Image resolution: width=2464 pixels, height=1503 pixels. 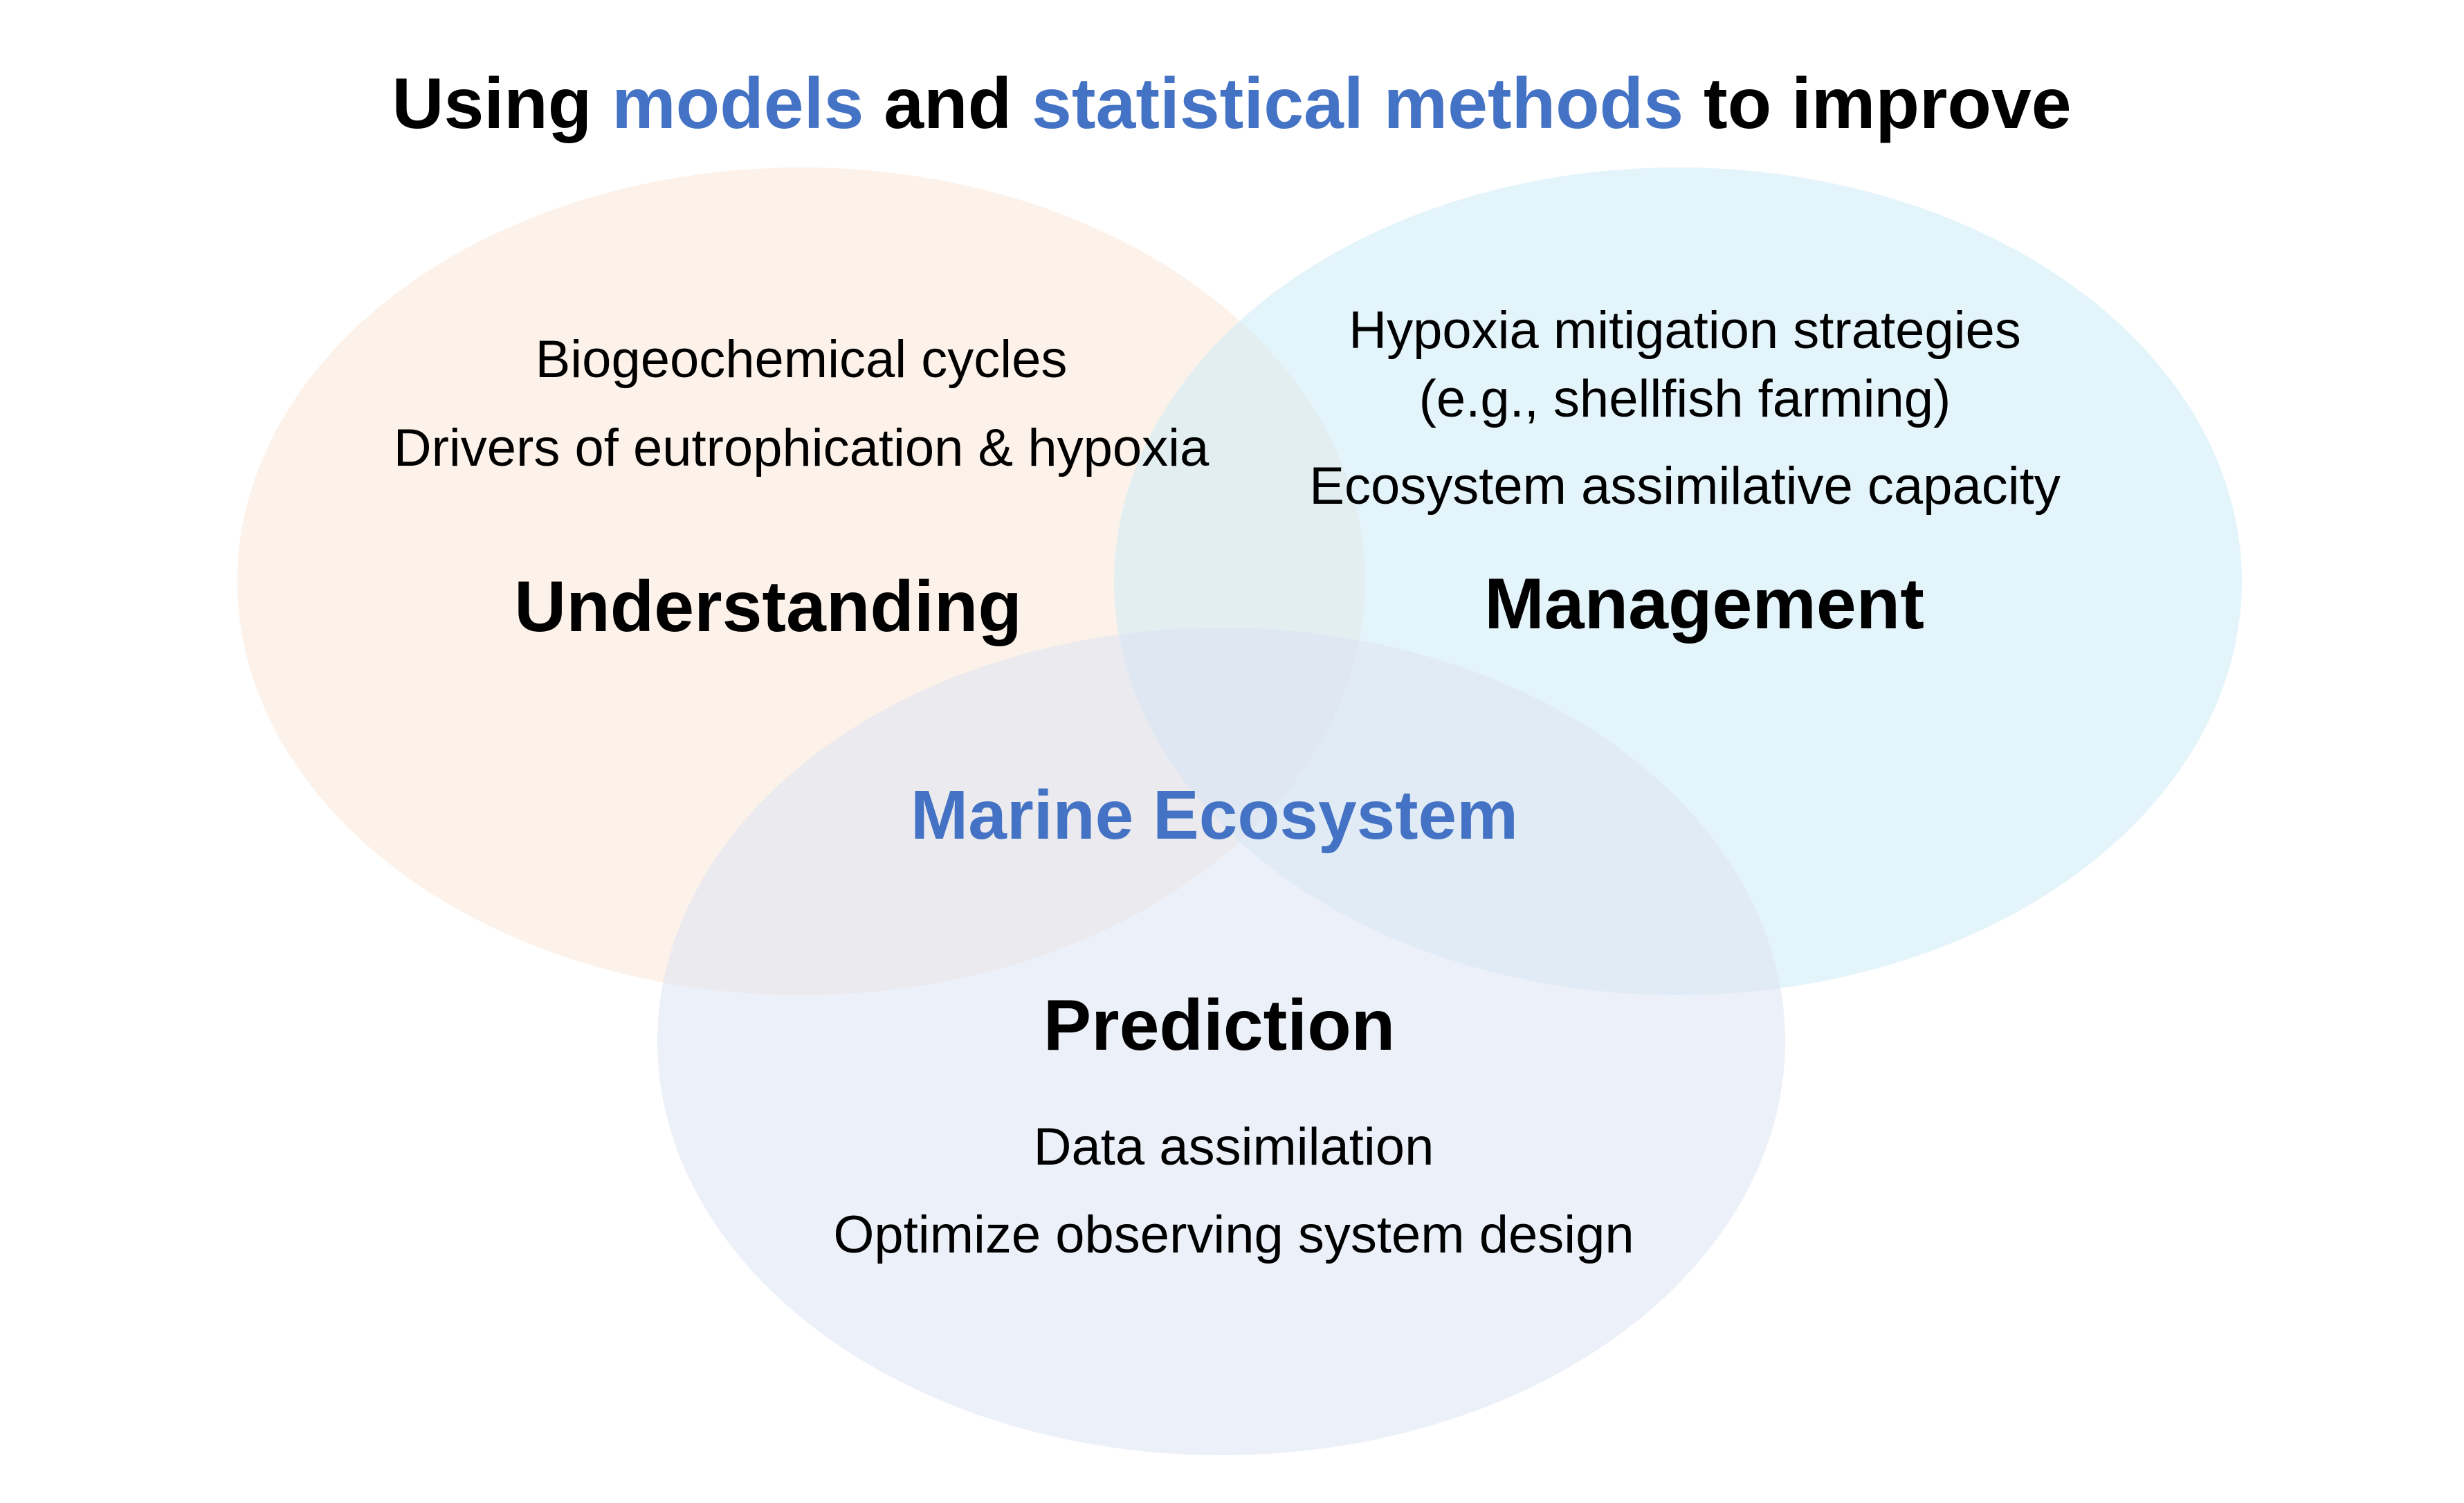 I want to click on management-item-1: Hypoxia mitigation strategies, so click(x=1685, y=330).